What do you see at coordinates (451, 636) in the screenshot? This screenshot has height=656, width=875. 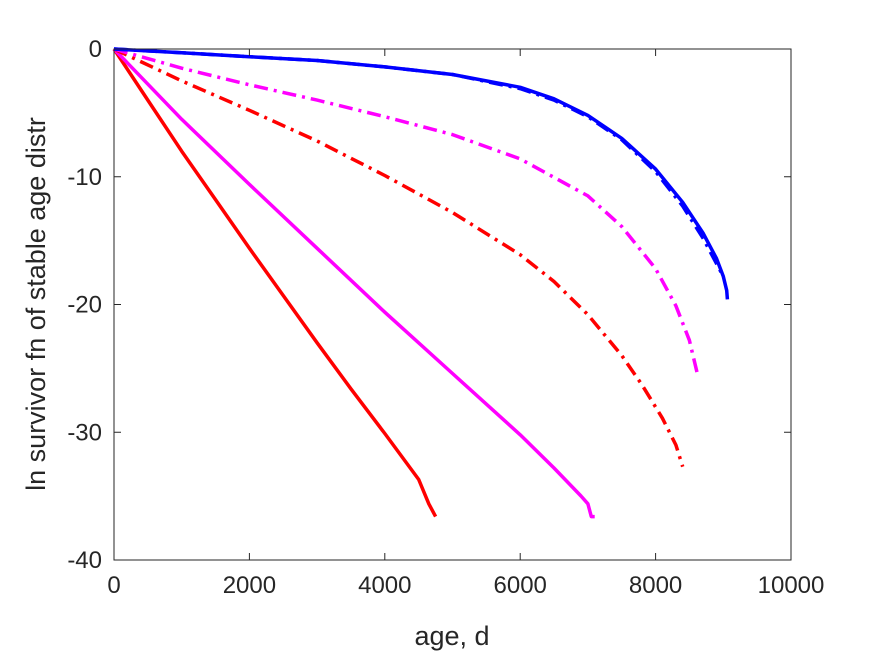 I see `x-axis-label: age, d` at bounding box center [451, 636].